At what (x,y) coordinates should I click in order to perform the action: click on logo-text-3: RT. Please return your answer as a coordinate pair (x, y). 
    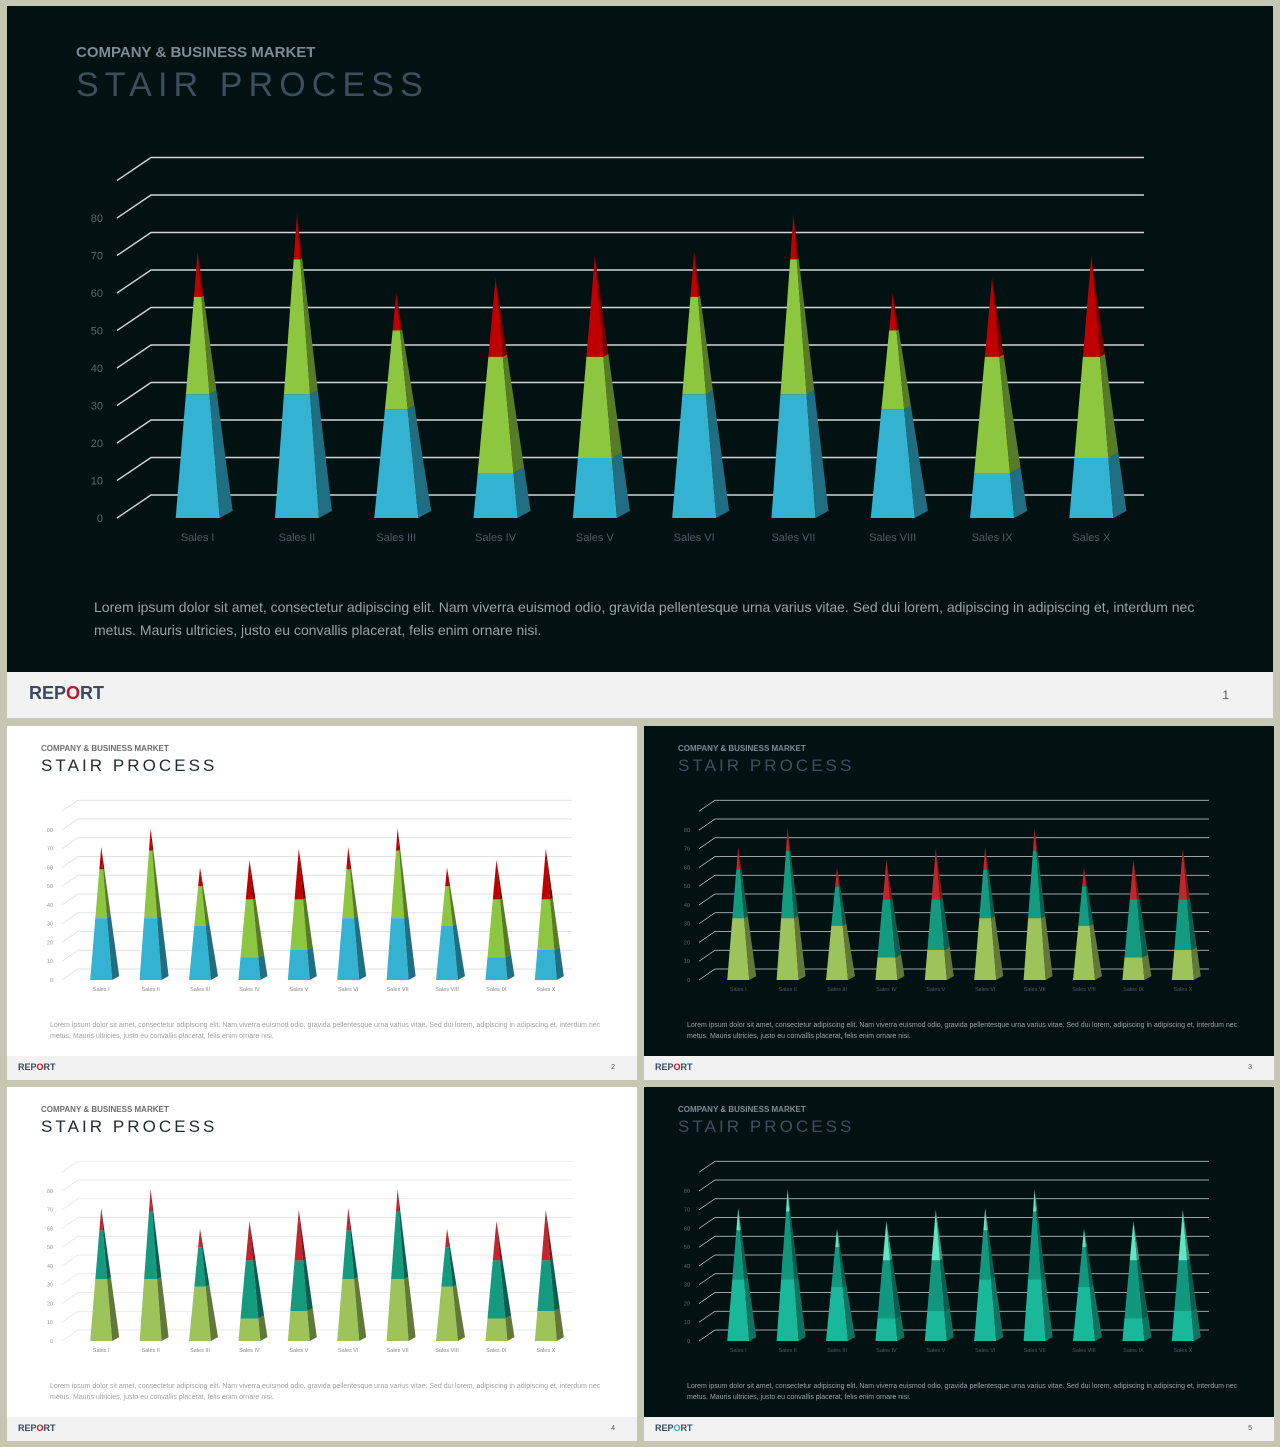
    Looking at the image, I should click on (686, 1428).